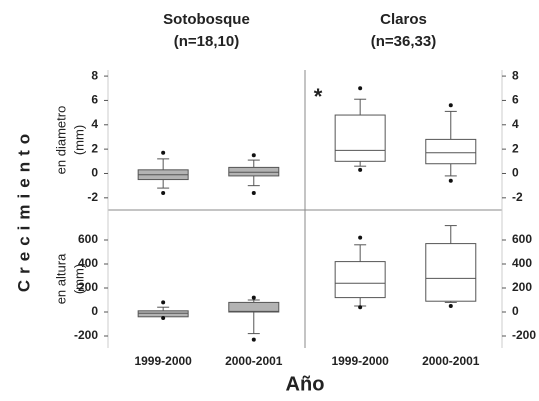  I want to click on y-axis-title: Crecimiento, so click(23, 210).